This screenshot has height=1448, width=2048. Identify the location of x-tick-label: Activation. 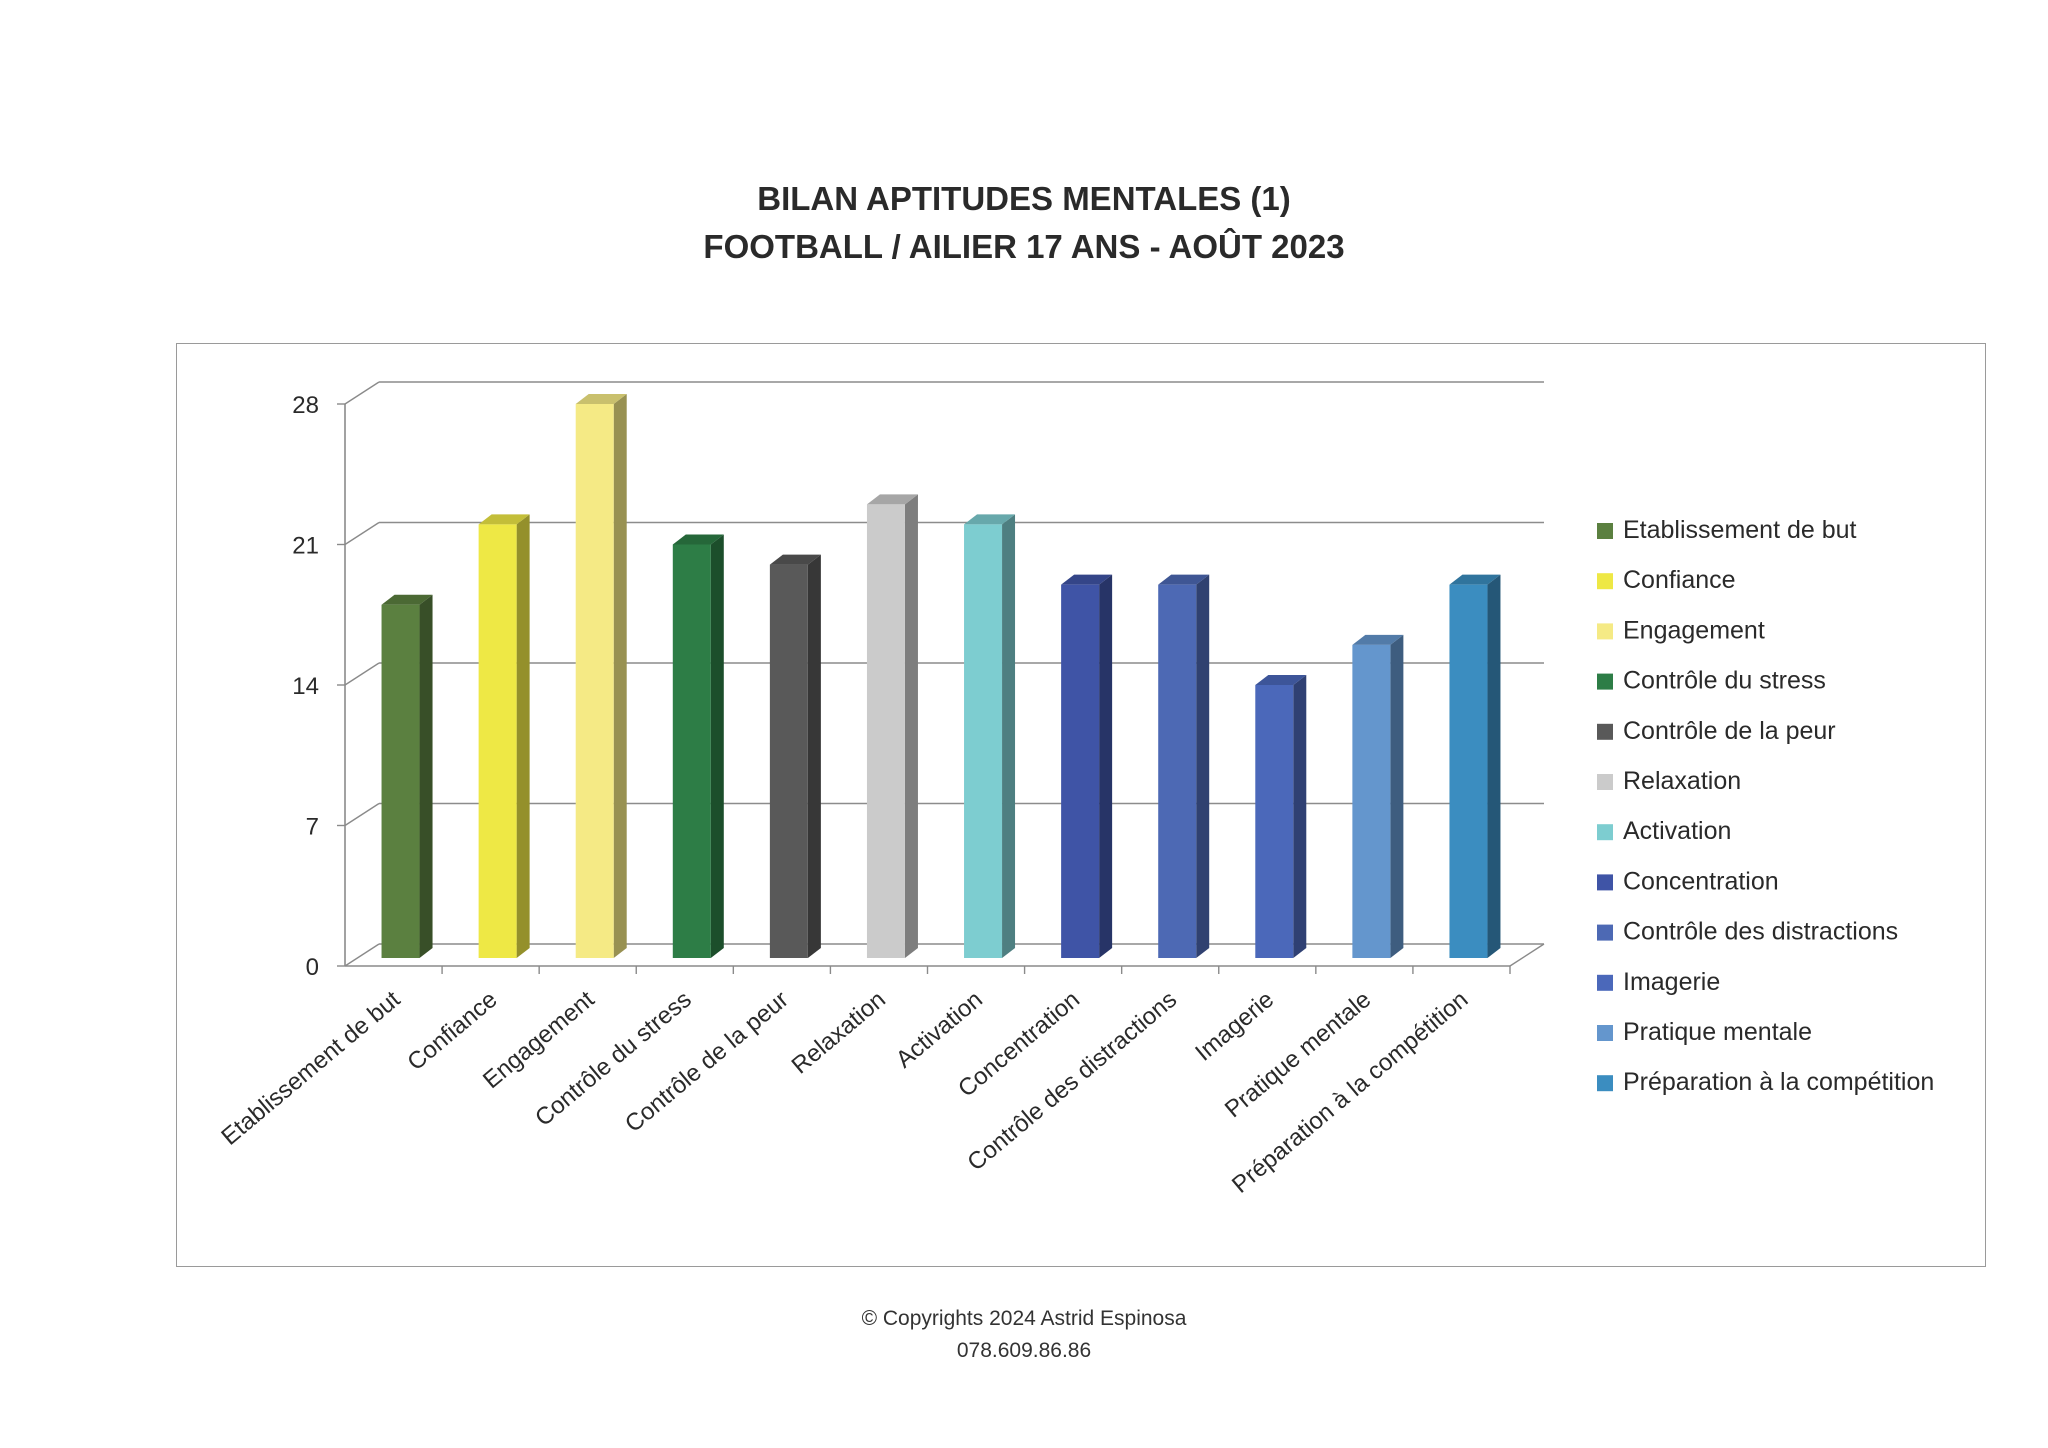
(939, 1030).